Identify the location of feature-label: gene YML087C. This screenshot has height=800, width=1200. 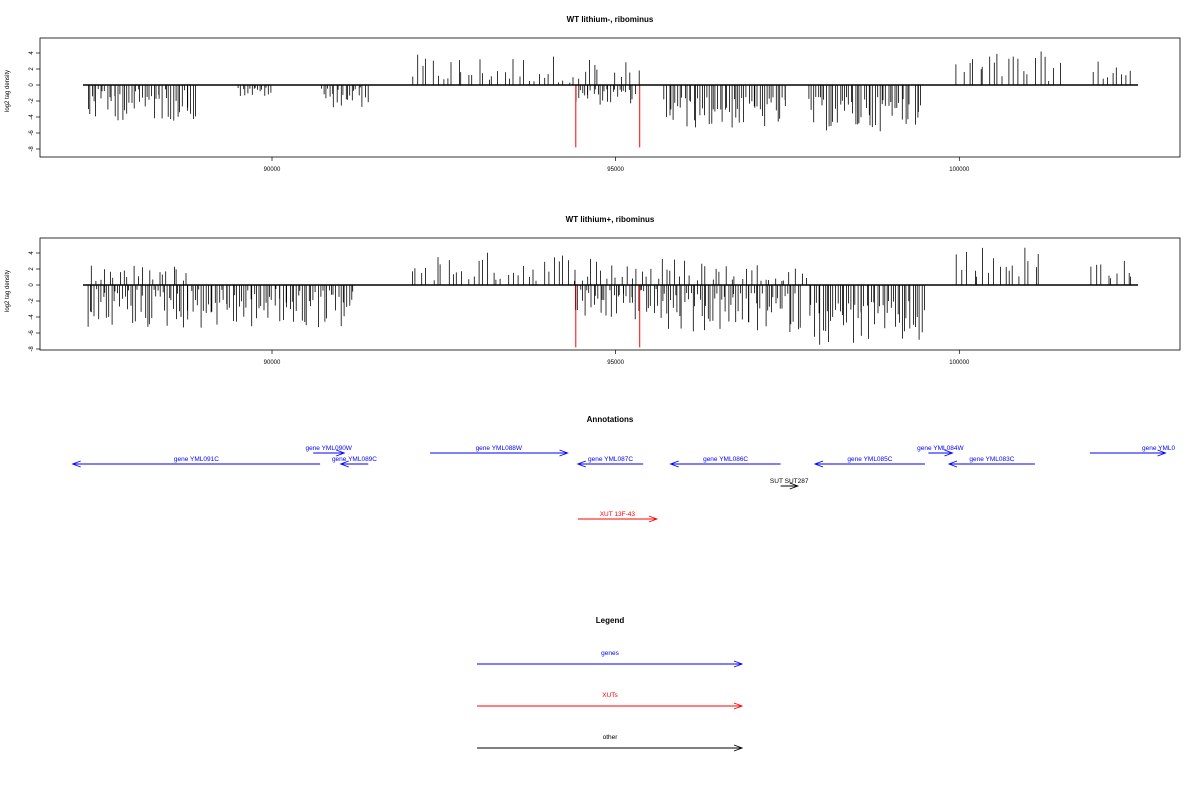
(610, 459).